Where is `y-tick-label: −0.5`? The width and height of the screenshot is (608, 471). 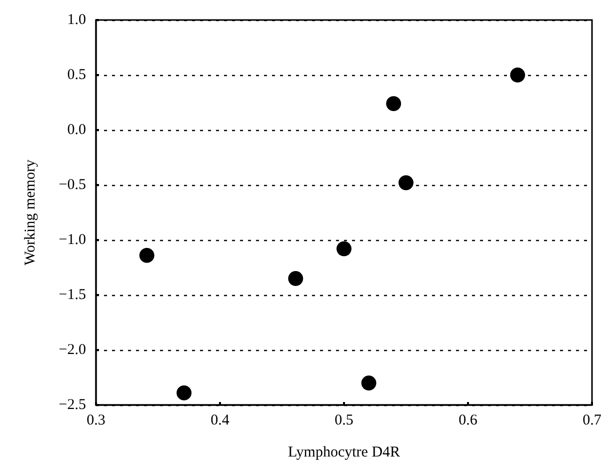
y-tick-label: −0.5 is located at coordinates (72, 185).